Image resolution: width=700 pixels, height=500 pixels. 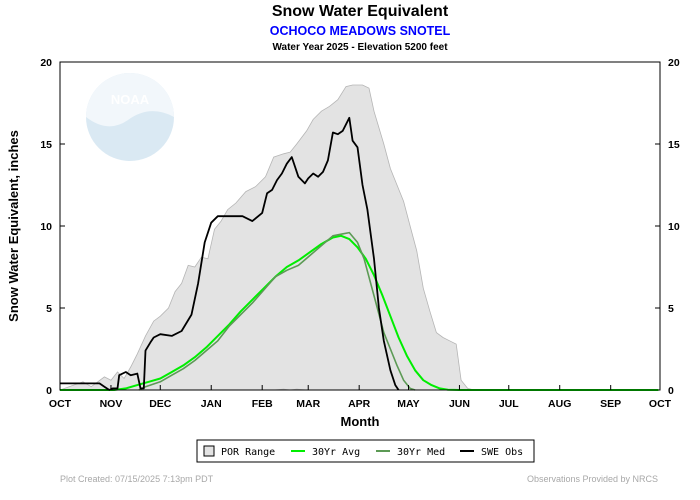 I want to click on y-tick-label-left: 15, so click(x=46, y=145).